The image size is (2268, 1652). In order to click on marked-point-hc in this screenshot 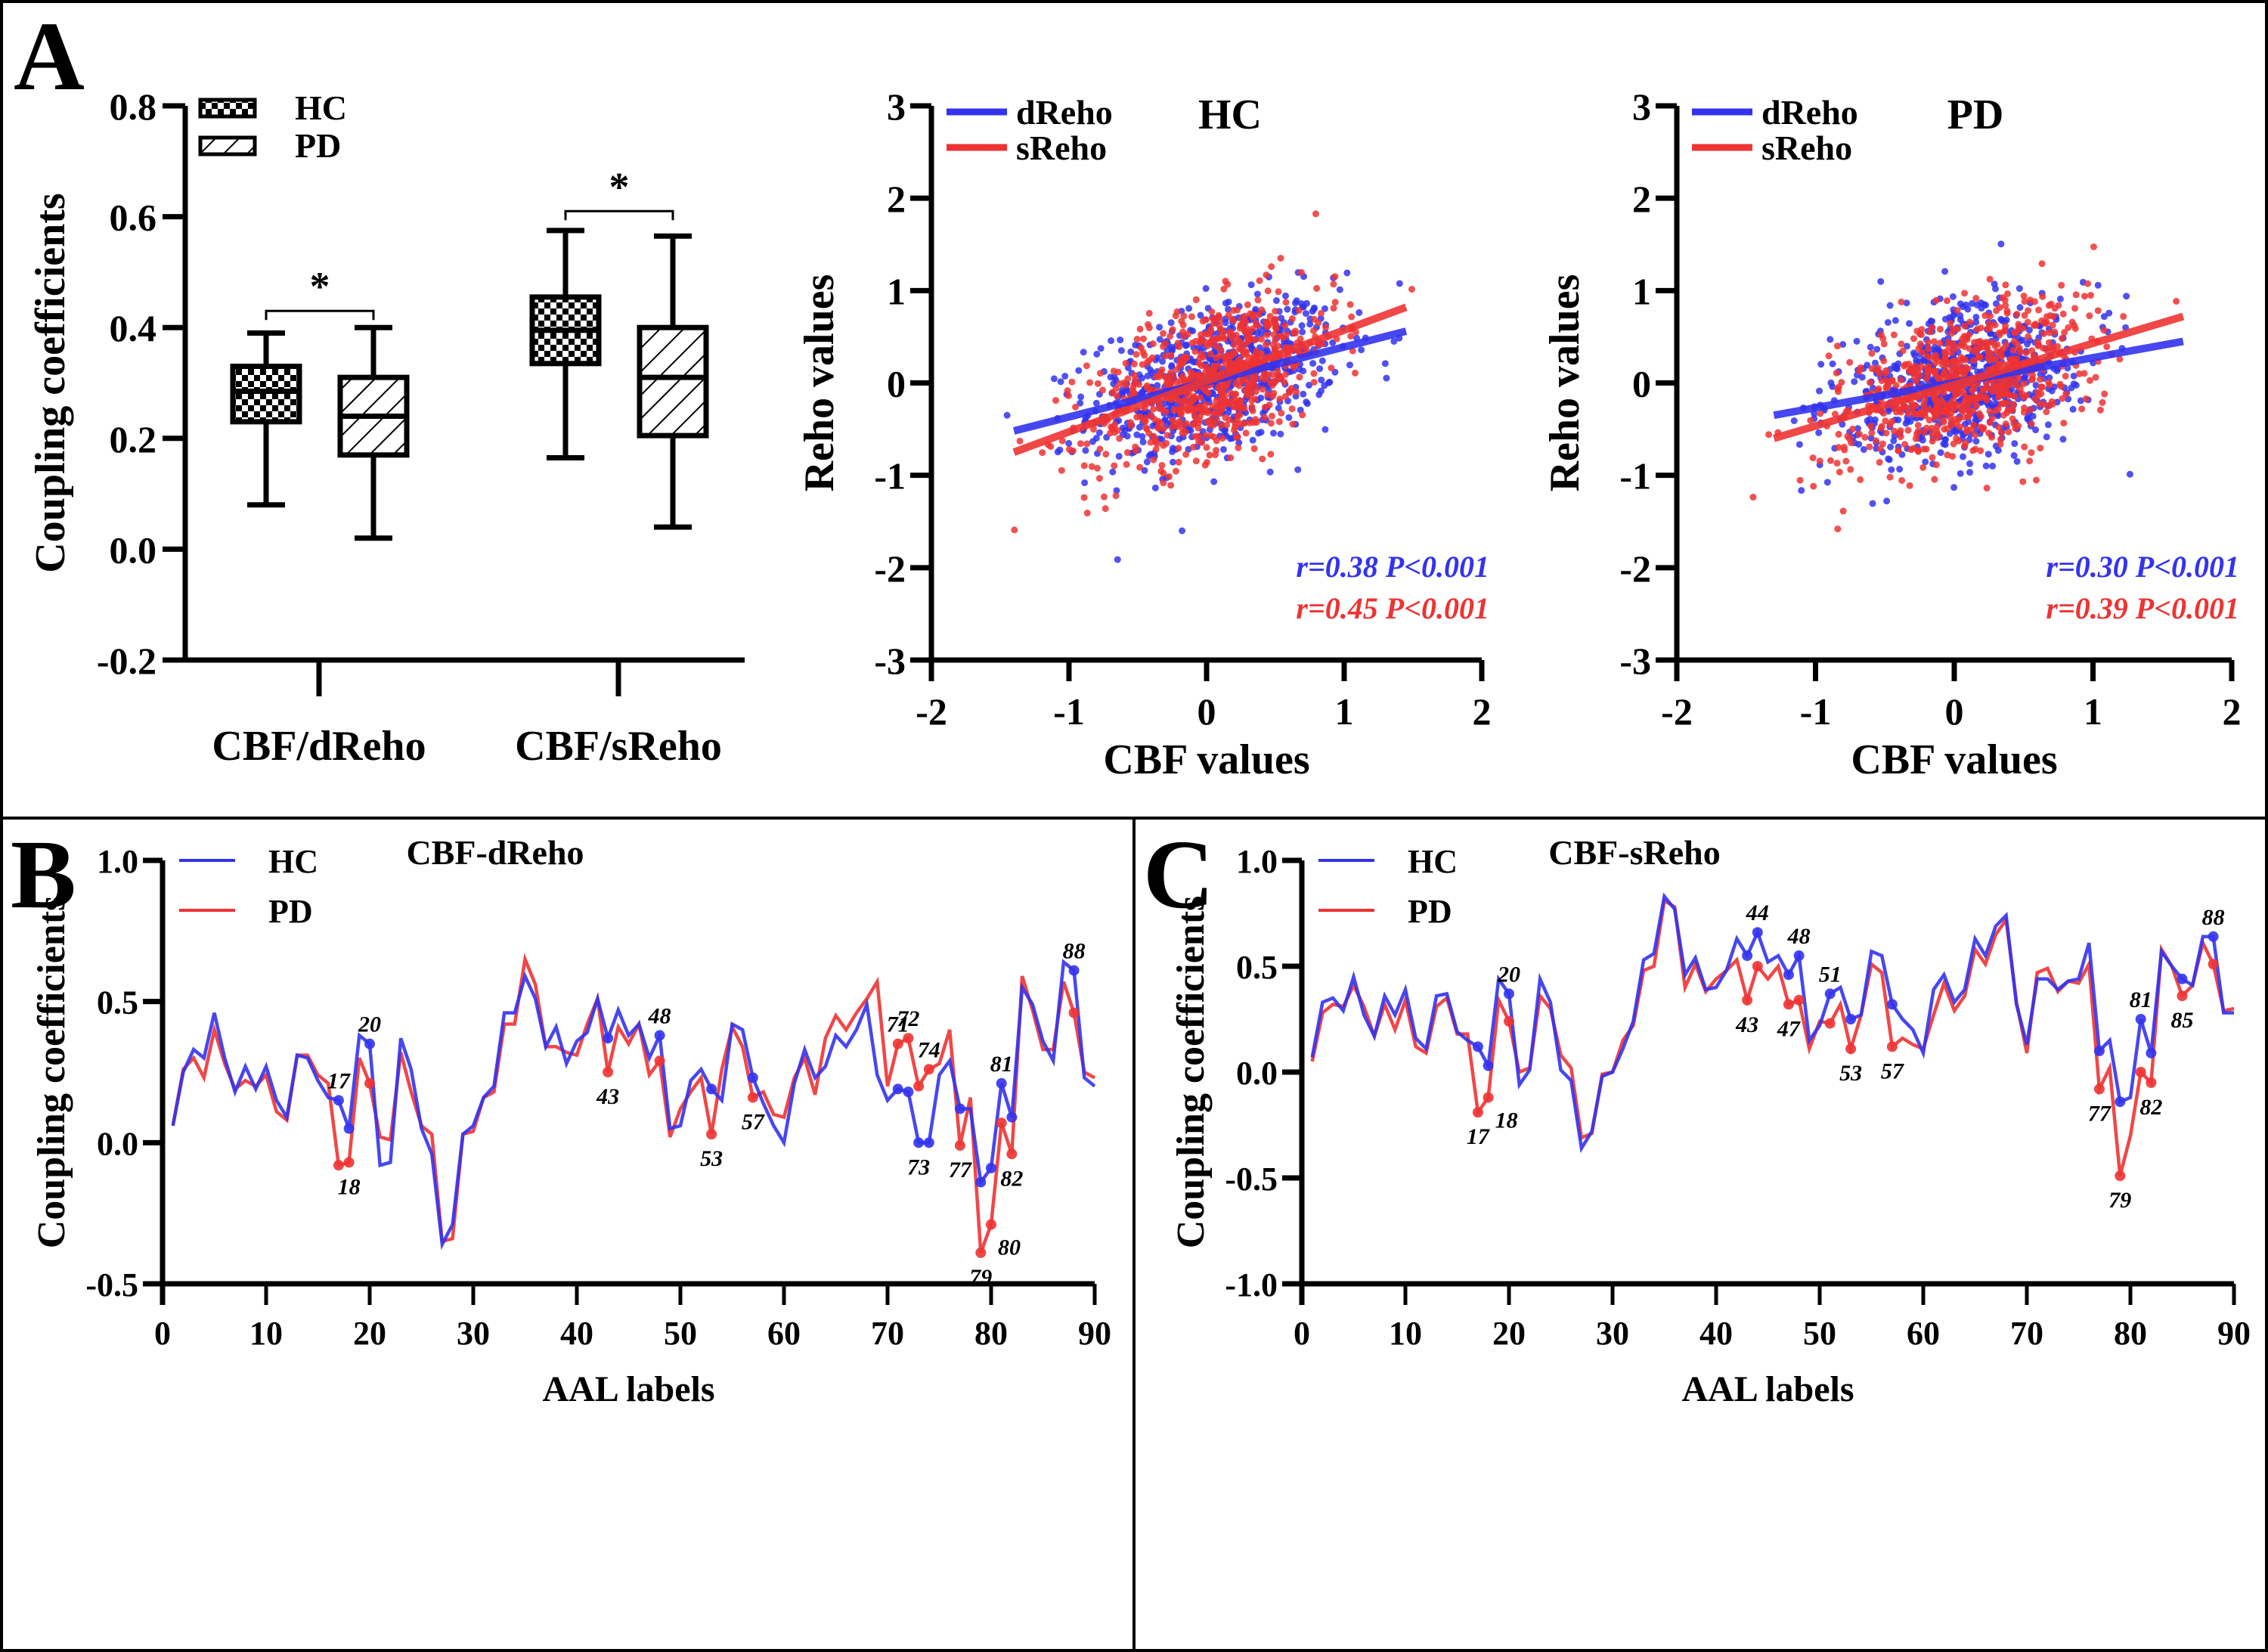, I will do `click(1851, 1019)`.